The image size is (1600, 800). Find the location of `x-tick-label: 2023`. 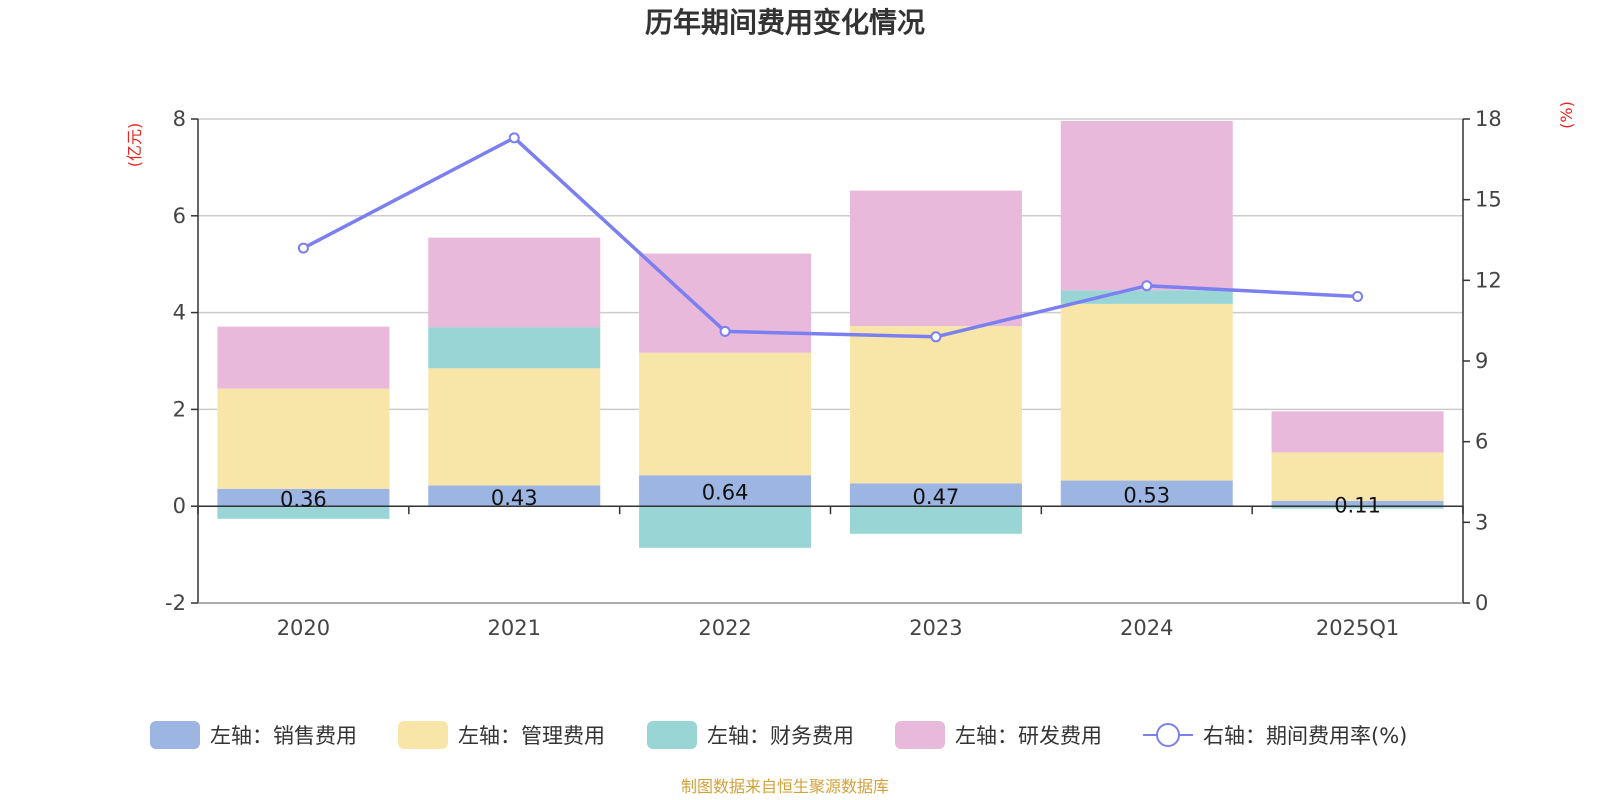

x-tick-label: 2023 is located at coordinates (935, 628).